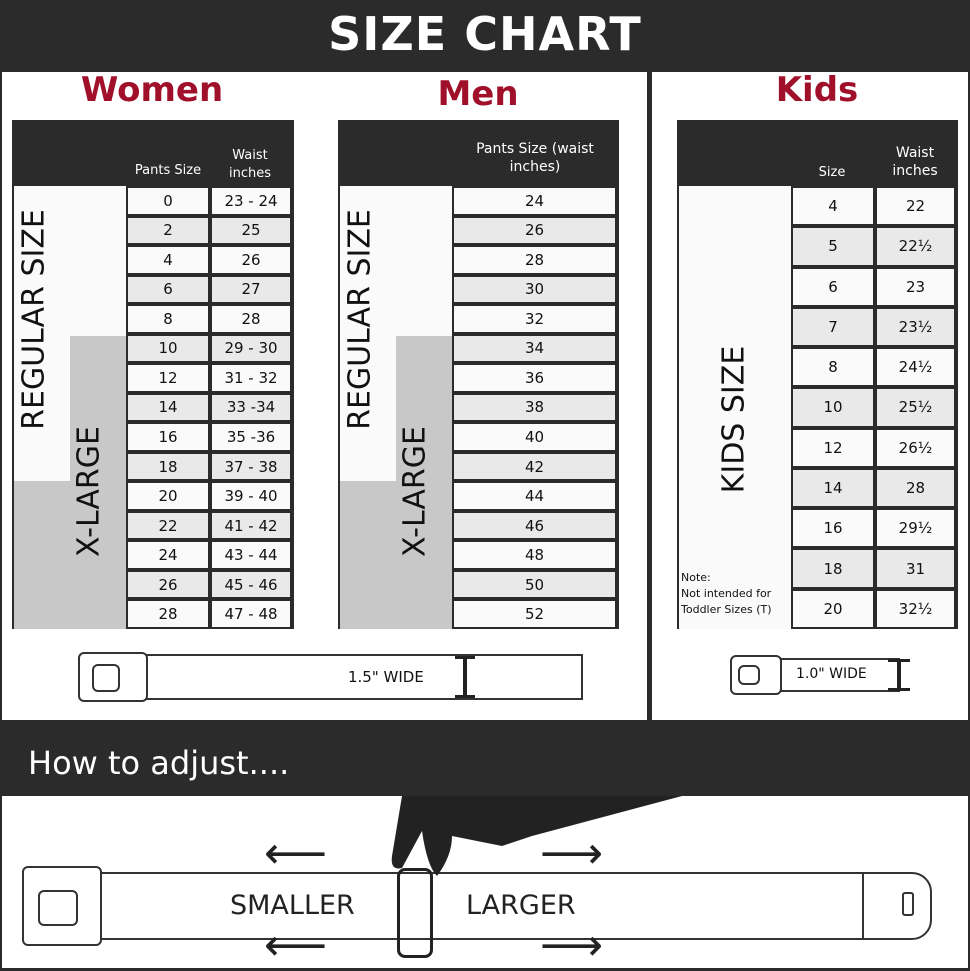 The width and height of the screenshot is (970, 971). Describe the element at coordinates (168, 525) in the screenshot. I see `women-size-cell: 22` at that location.